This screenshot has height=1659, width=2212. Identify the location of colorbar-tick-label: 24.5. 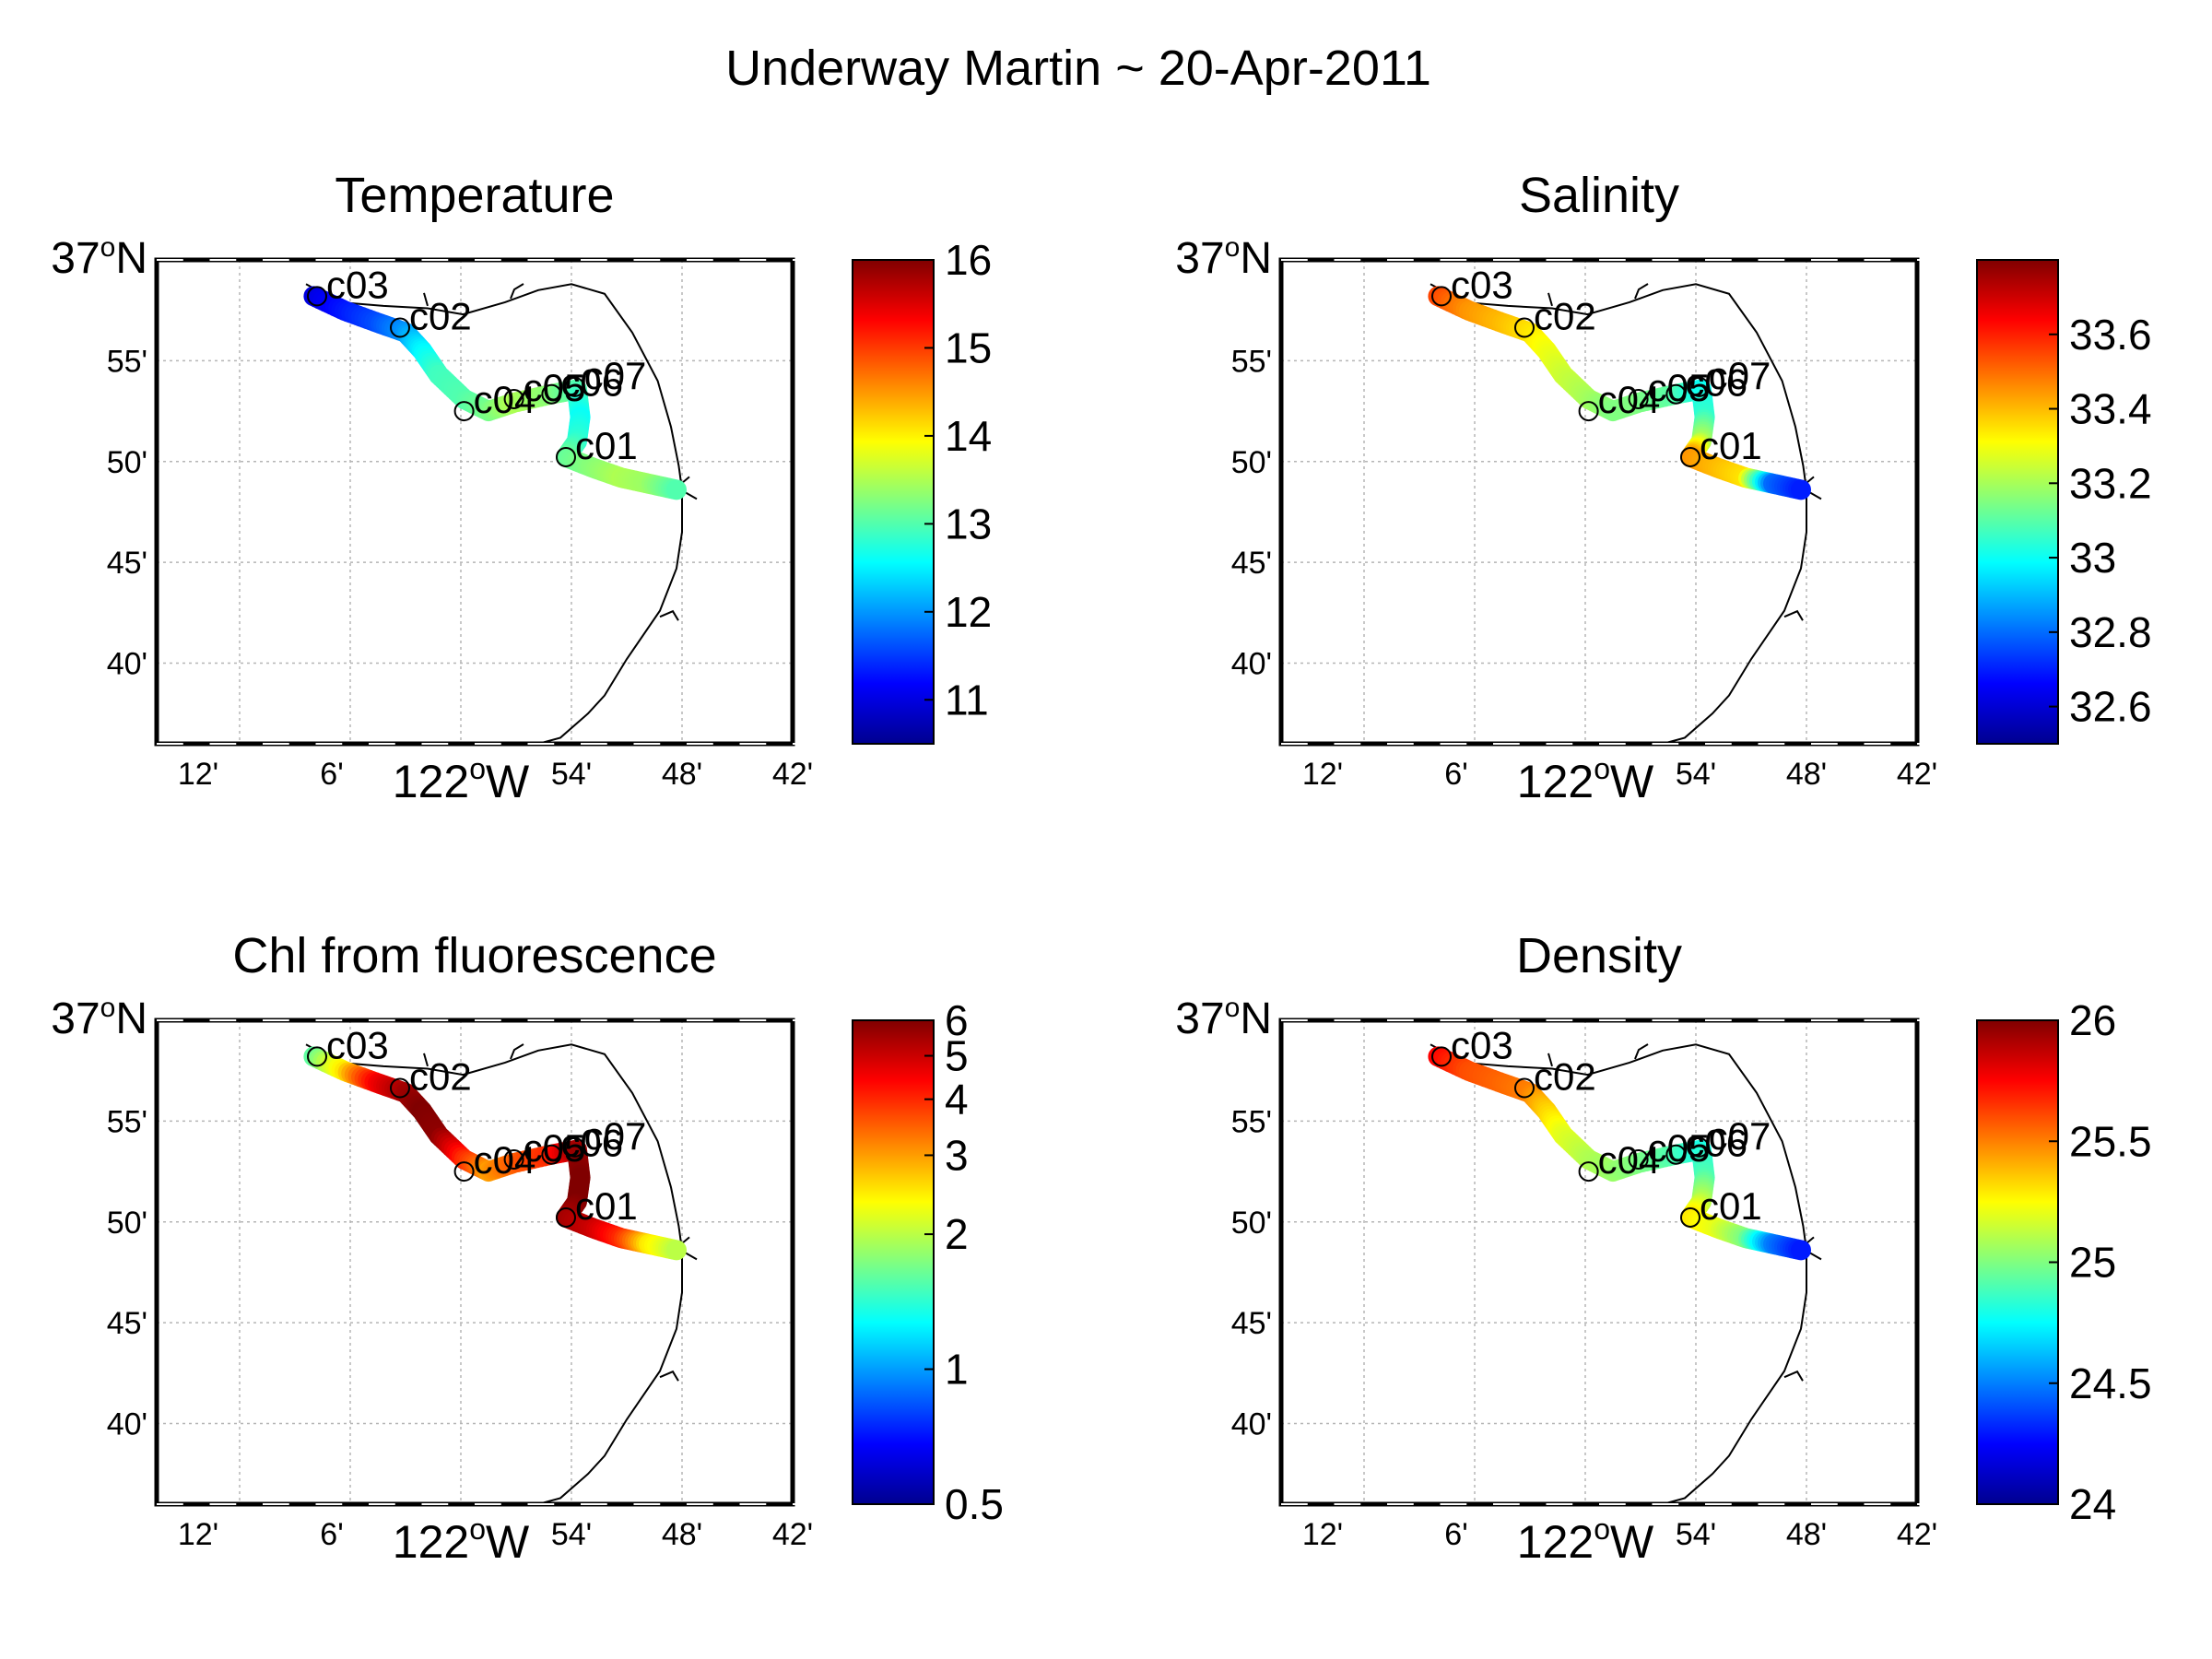
(2110, 1383).